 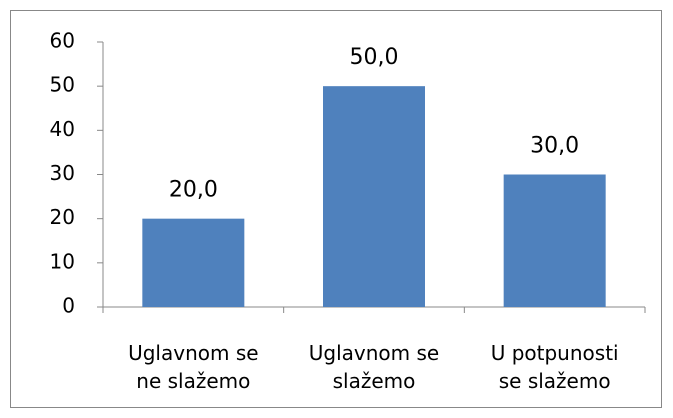 What do you see at coordinates (62, 261) in the screenshot?
I see `y-tick-label: 10` at bounding box center [62, 261].